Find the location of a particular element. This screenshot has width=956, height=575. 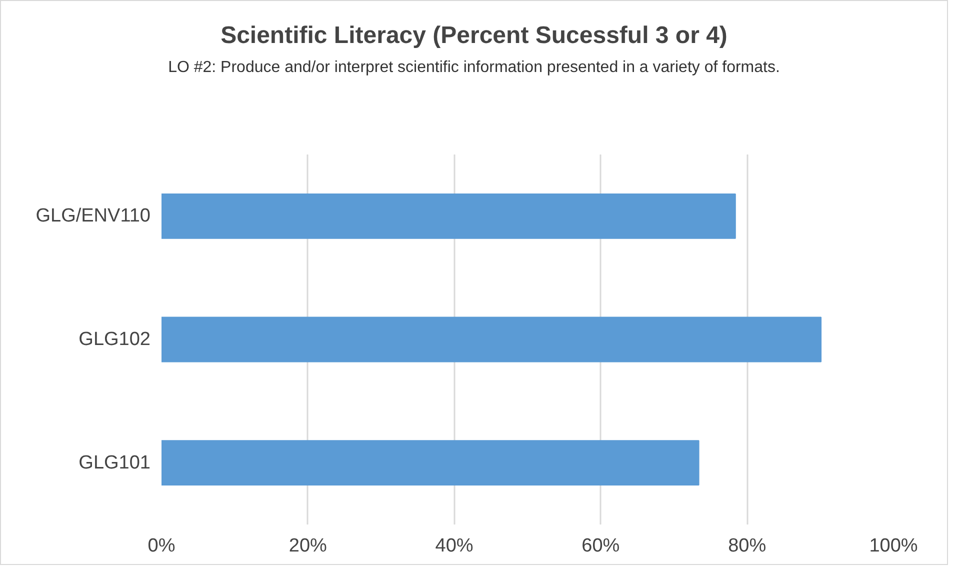

chart-title: Scientific Literacy (Percent Sucessful 3 or 4) is located at coordinates (474, 36).